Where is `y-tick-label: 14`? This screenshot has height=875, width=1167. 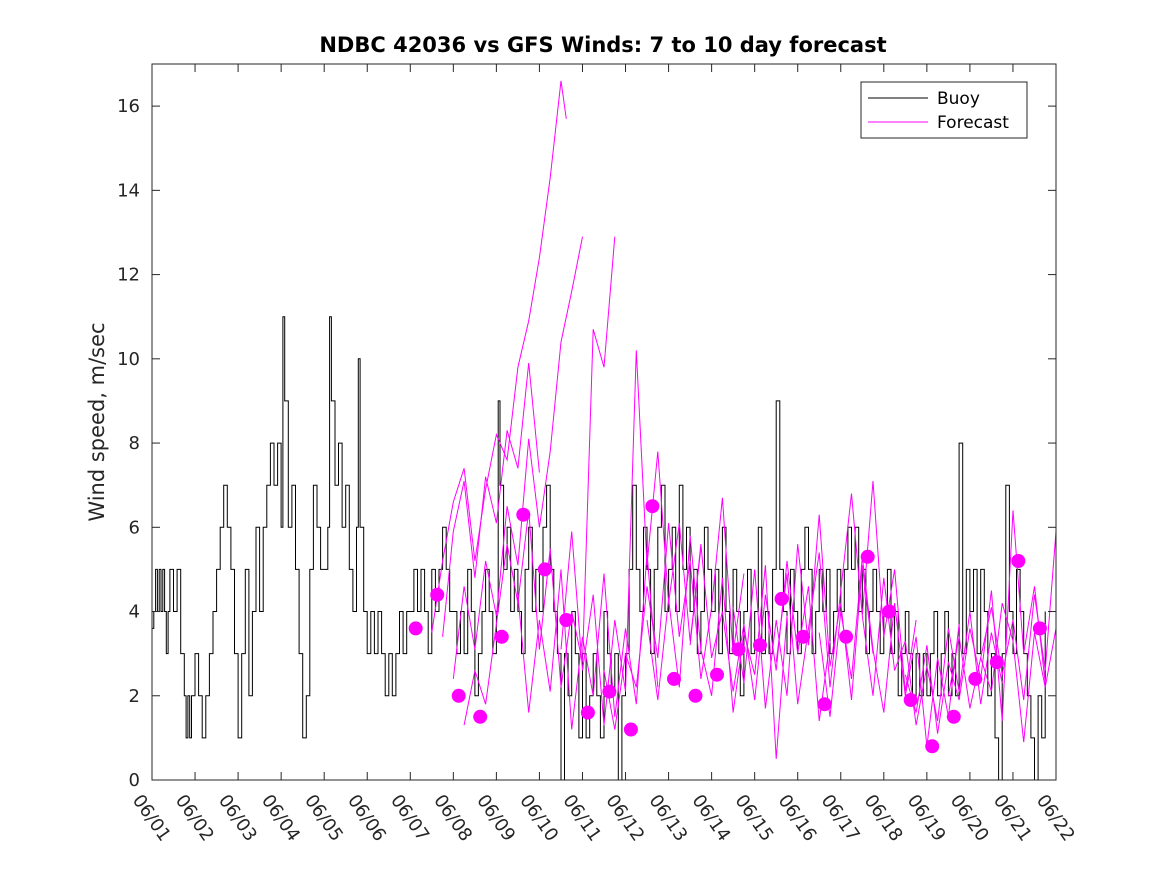 y-tick-label: 14 is located at coordinates (128, 190).